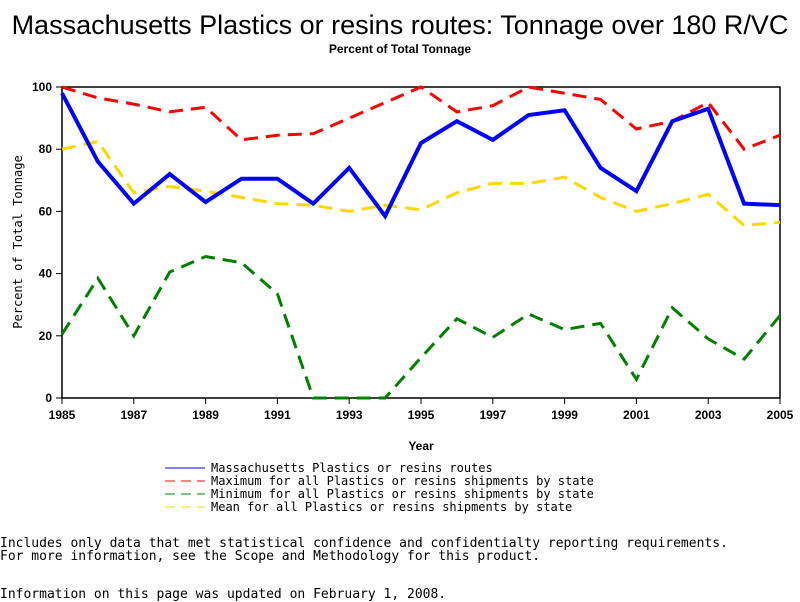 The image size is (800, 602). What do you see at coordinates (62, 415) in the screenshot?
I see `x-tick-label: 1985` at bounding box center [62, 415].